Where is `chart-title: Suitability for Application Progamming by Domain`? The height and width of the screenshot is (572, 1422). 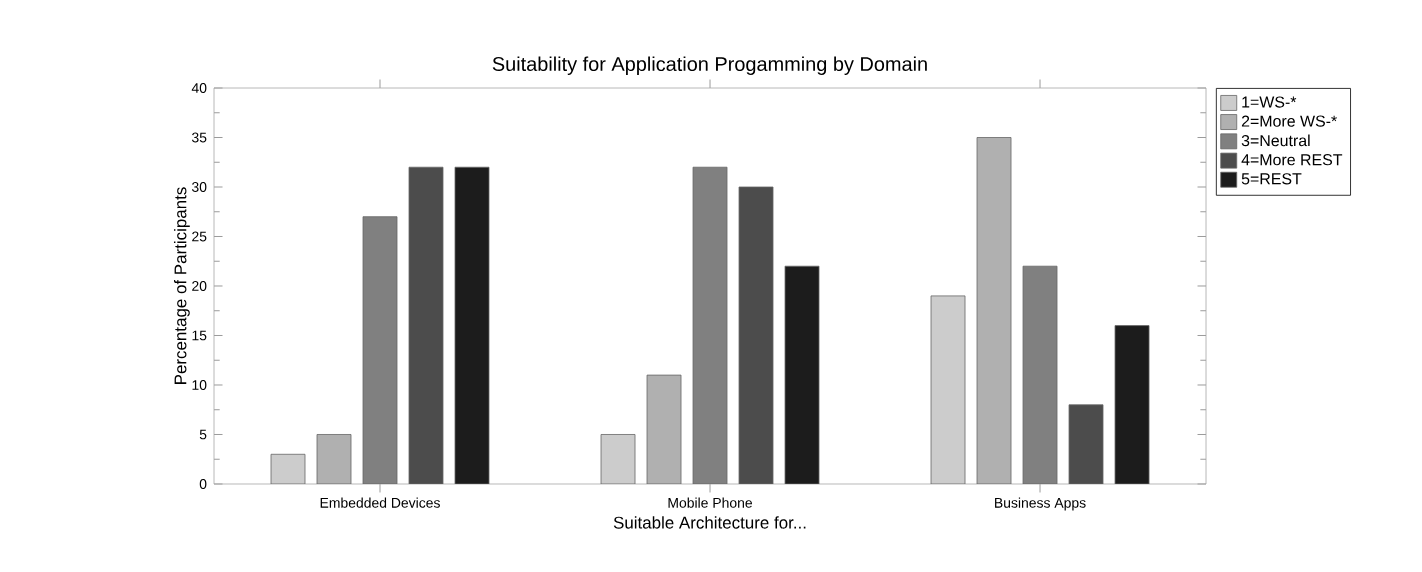
chart-title: Suitability for Application Progamming by Domain is located at coordinates (709, 65).